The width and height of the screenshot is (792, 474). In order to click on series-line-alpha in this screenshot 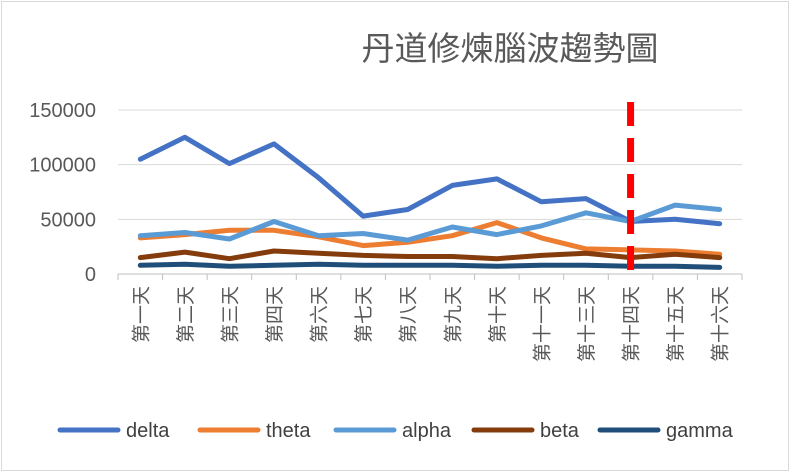, I will do `click(430, 222)`.